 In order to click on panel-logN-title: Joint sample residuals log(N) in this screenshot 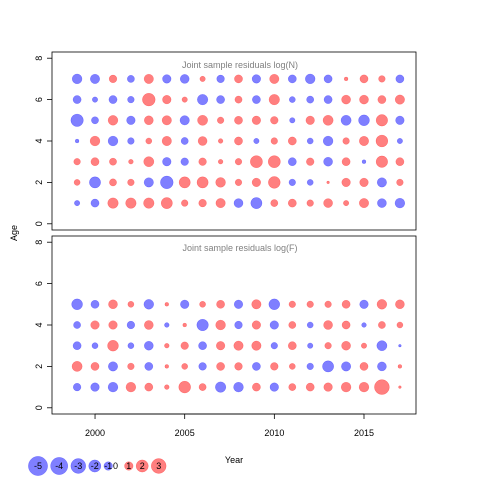, I will do `click(240, 65)`.